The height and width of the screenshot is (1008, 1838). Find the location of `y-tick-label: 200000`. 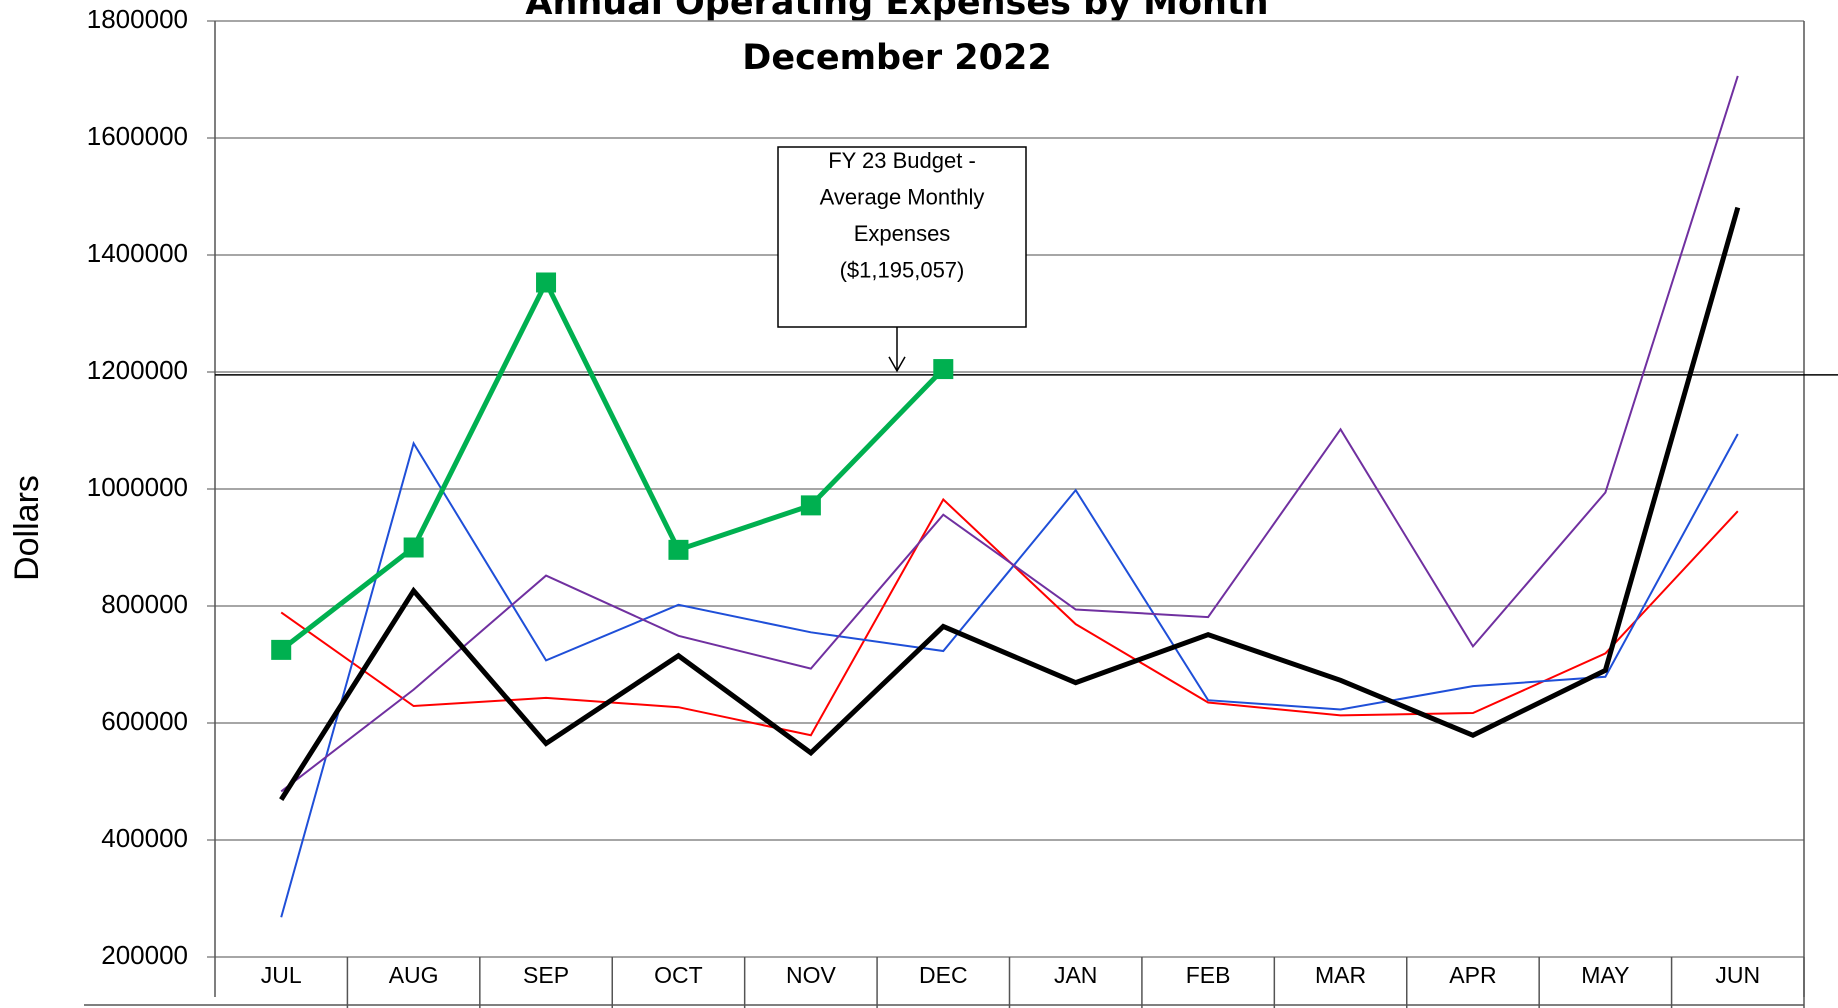

y-tick-label: 200000 is located at coordinates (144, 955).